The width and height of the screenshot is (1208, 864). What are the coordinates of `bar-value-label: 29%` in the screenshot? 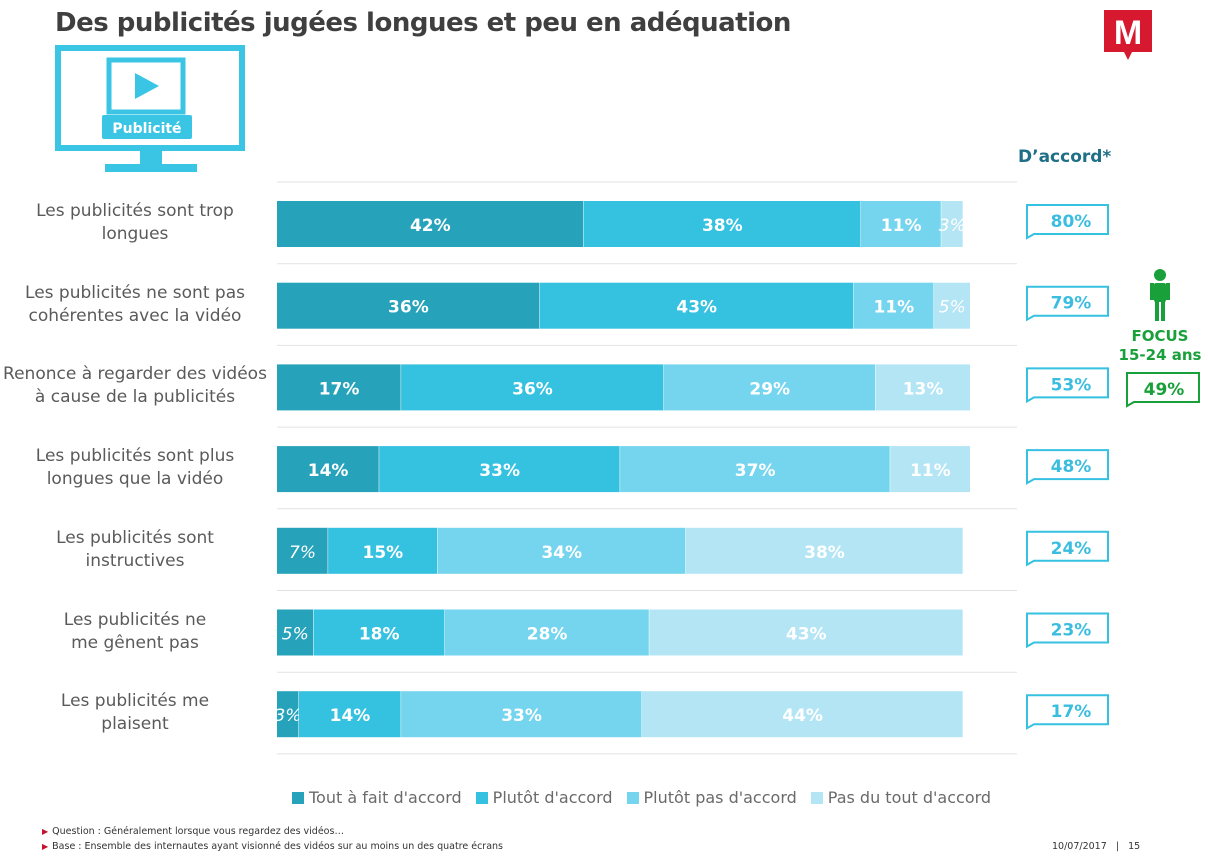 It's located at (769, 389).